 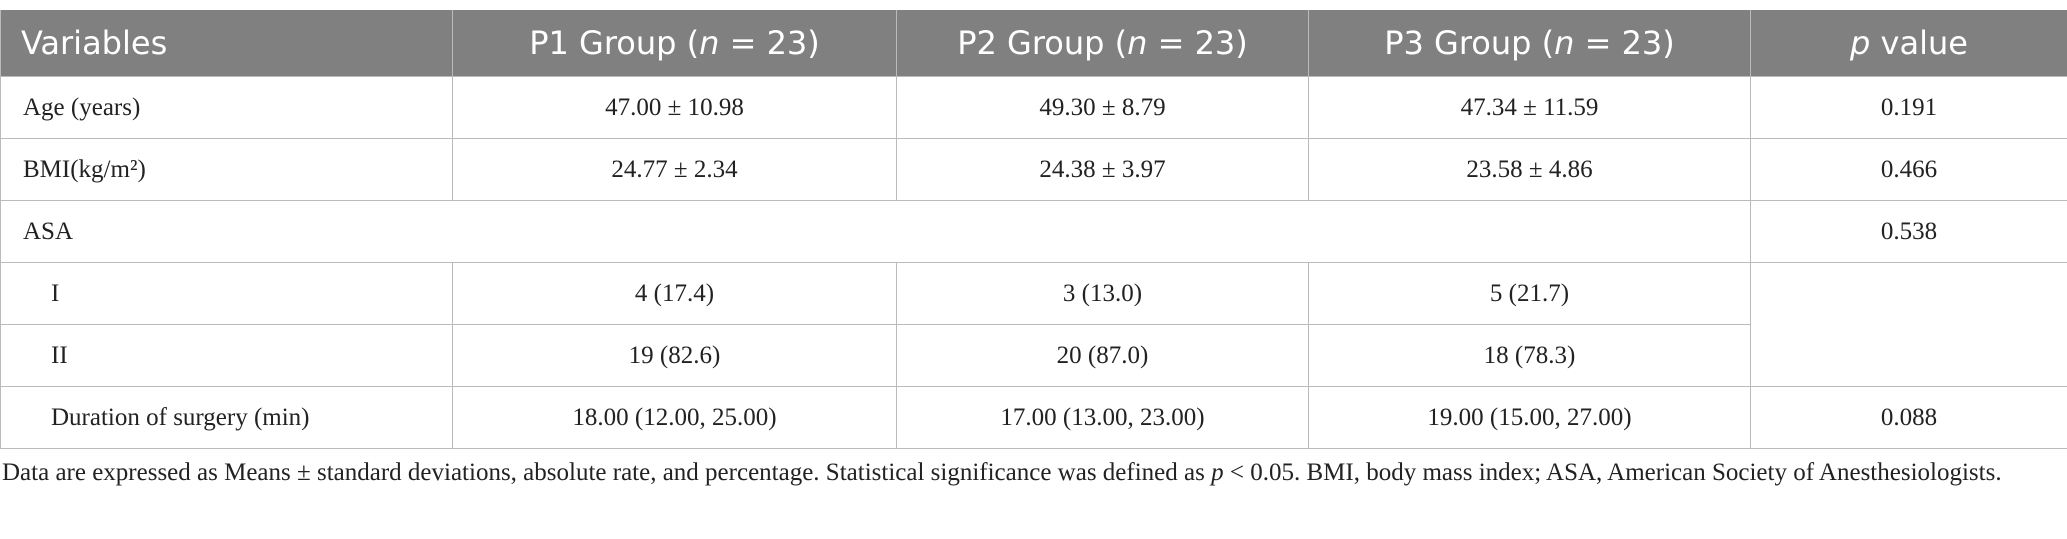 I want to click on footnote-text: p, so click(x=1217, y=472).